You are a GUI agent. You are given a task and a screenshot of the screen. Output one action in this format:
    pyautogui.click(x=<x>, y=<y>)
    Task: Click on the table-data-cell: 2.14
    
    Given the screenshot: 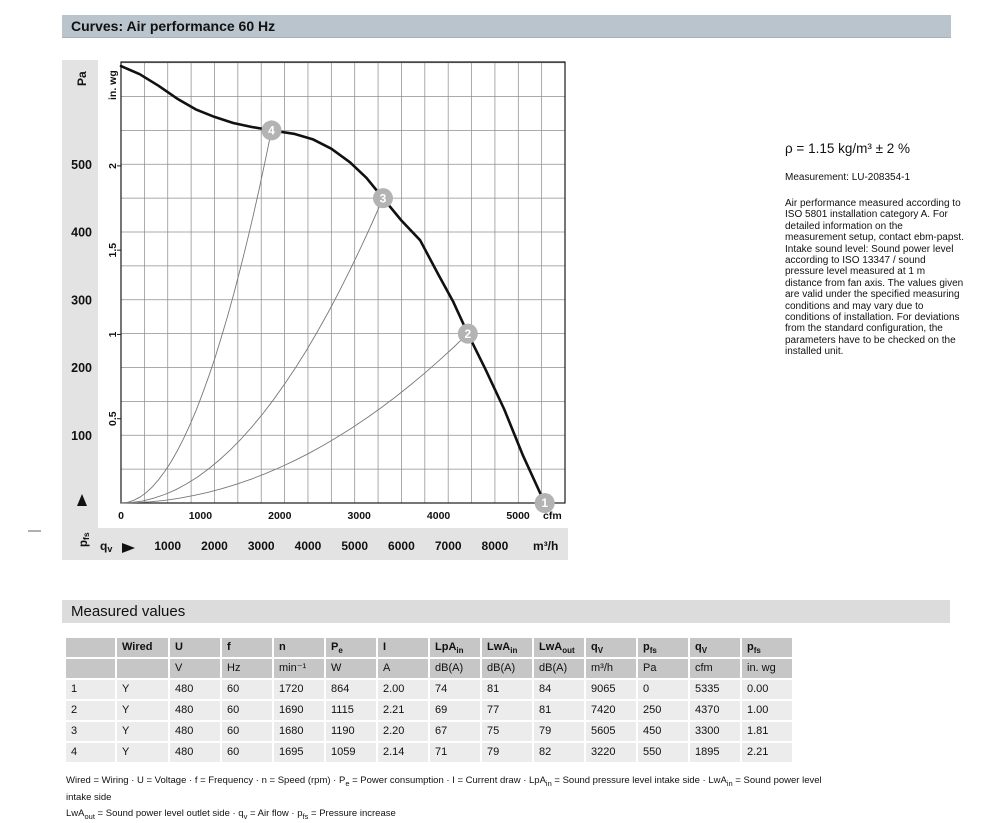 What is the action you would take?
    pyautogui.click(x=403, y=752)
    